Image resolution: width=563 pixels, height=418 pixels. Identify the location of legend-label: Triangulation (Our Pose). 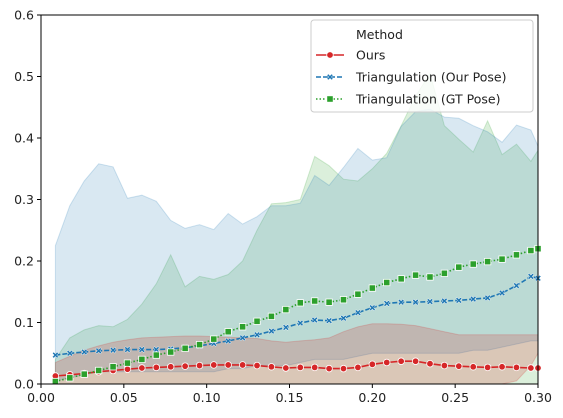
(430, 77).